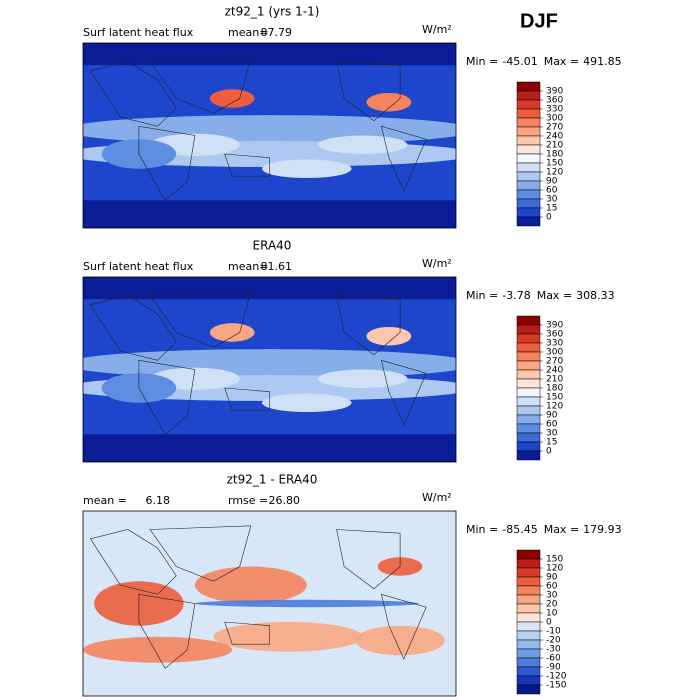 The height and width of the screenshot is (700, 700). I want to click on colorbar-label: 330, so click(554, 344).